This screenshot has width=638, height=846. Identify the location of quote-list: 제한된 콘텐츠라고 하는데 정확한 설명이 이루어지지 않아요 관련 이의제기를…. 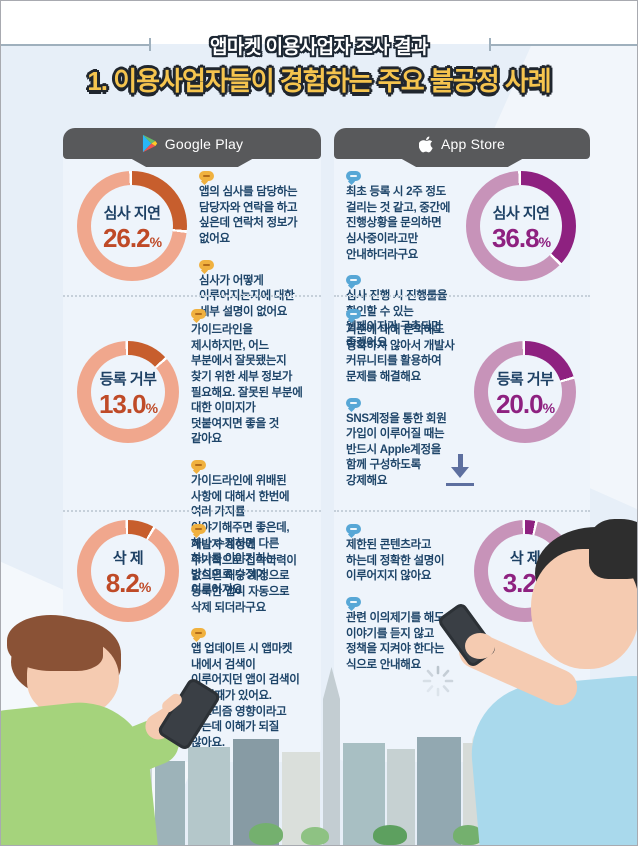
(405, 598).